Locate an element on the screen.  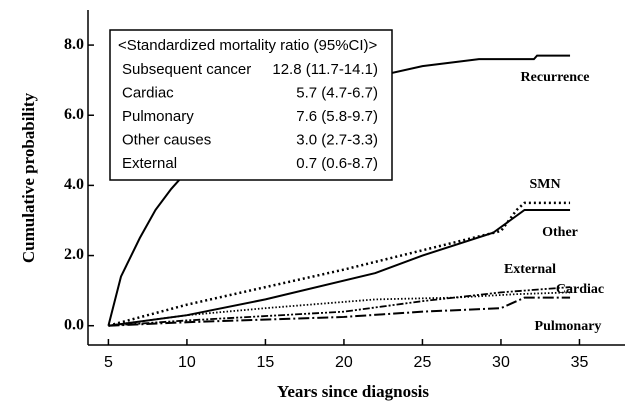
y-tick-label: 6.0 is located at coordinates (74, 114).